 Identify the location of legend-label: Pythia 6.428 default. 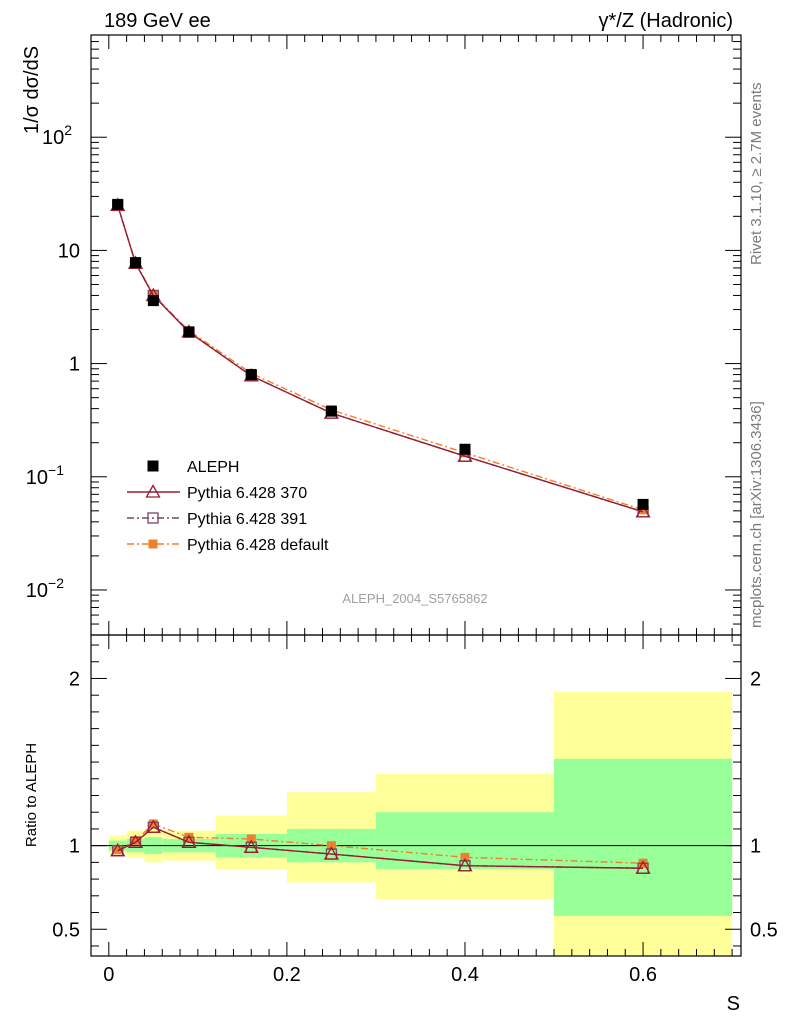
(258, 545).